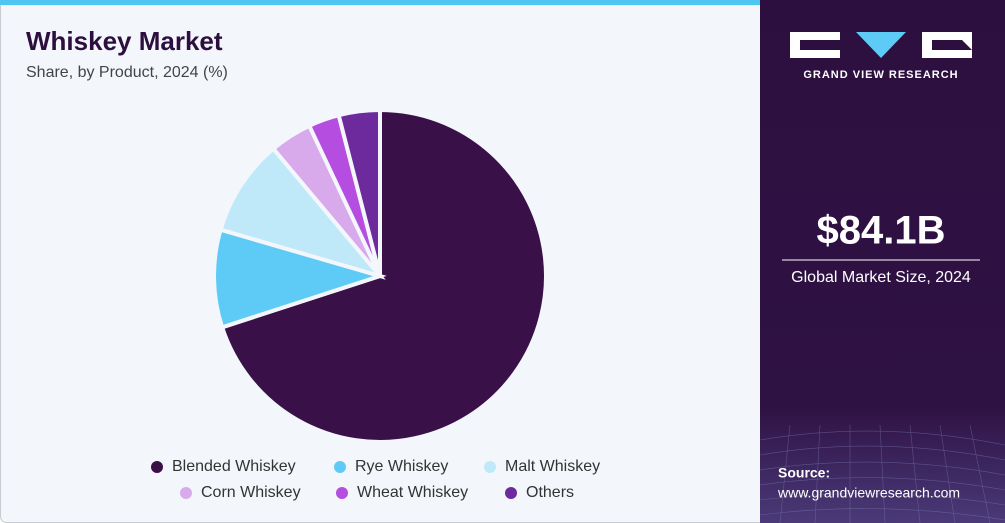 The width and height of the screenshot is (1005, 523). I want to click on legend-label: Malt Whiskey, so click(552, 466).